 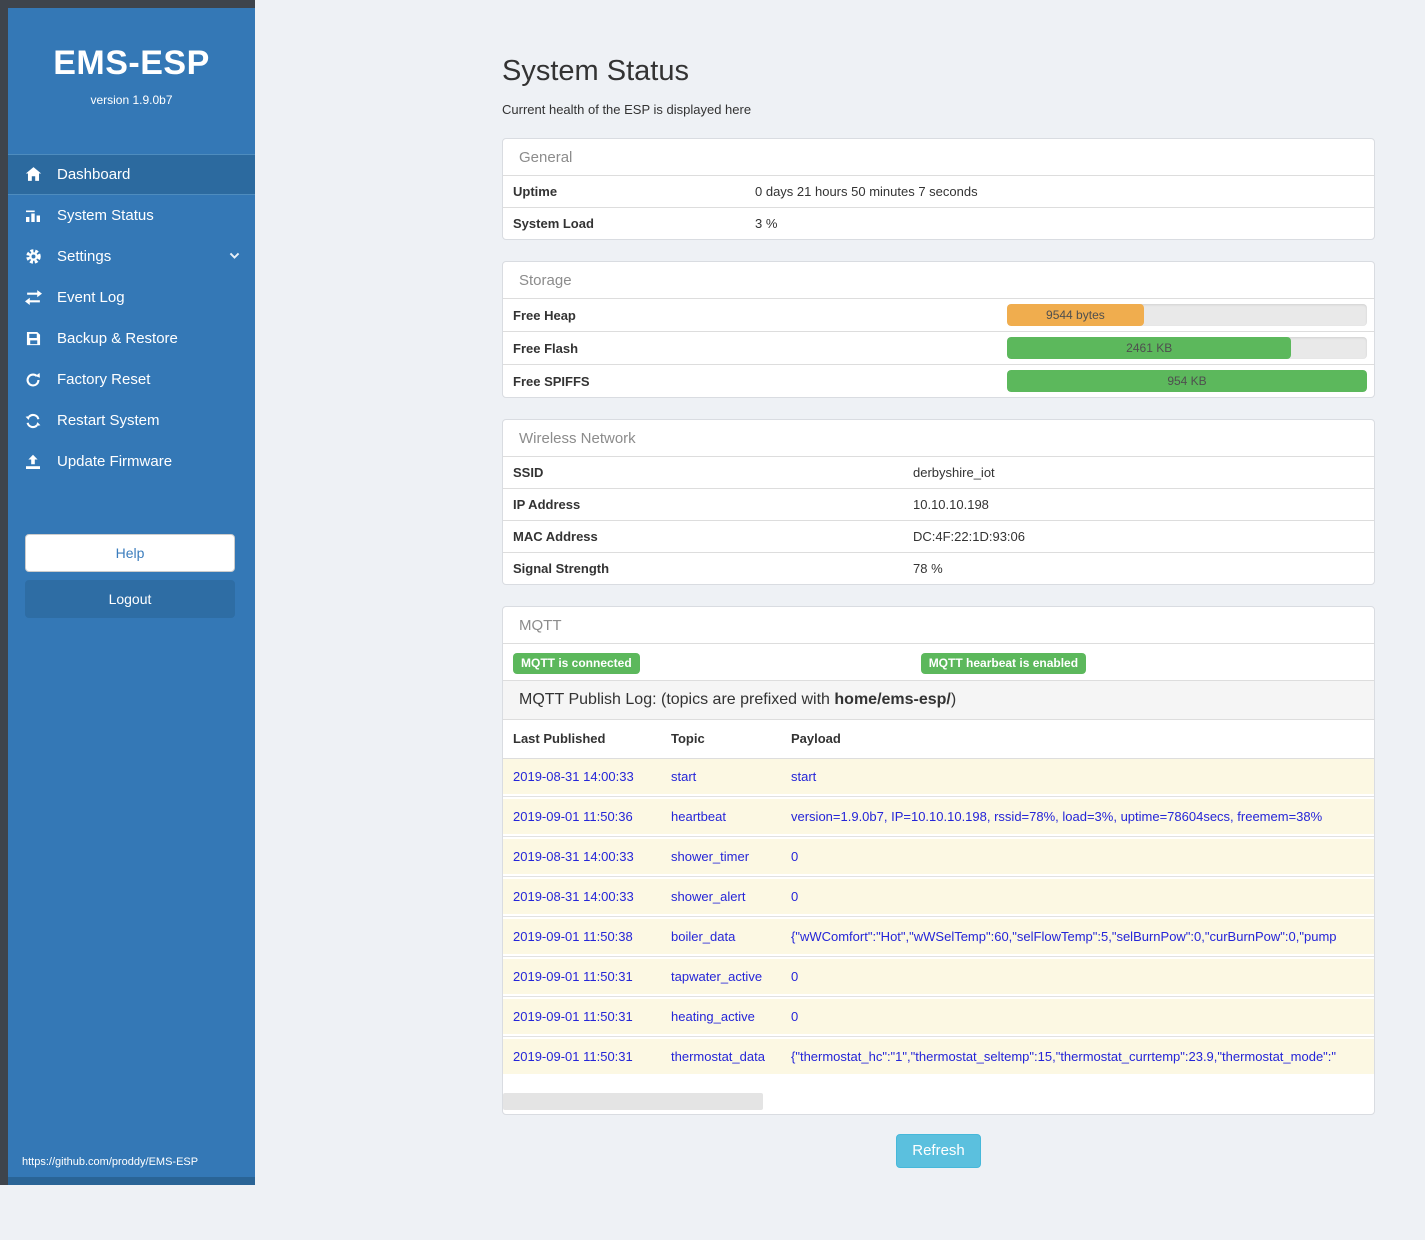 What do you see at coordinates (528, 472) in the screenshot?
I see `field-label: SSID` at bounding box center [528, 472].